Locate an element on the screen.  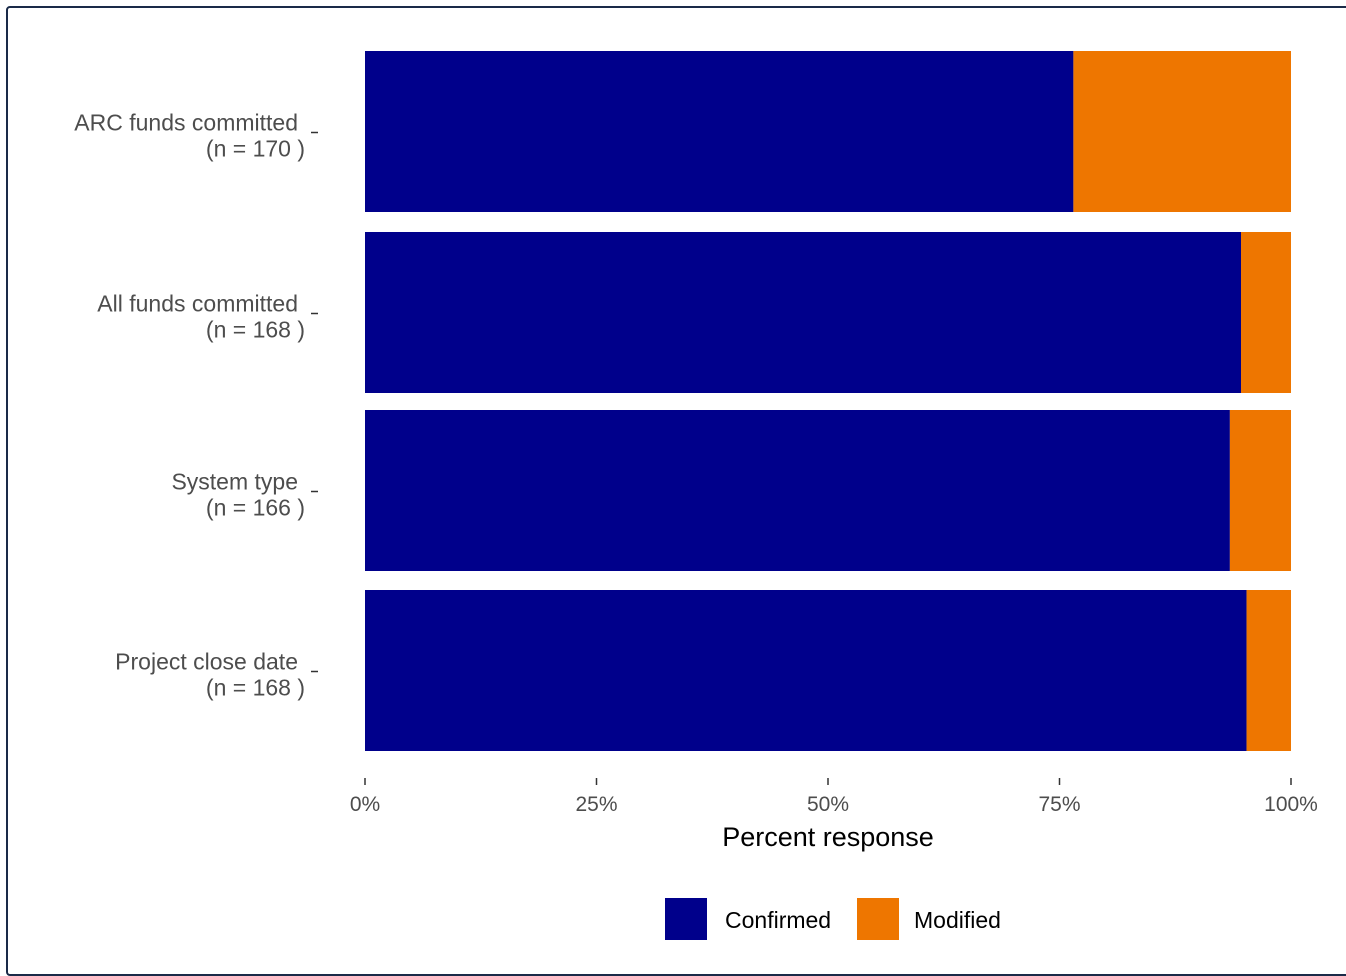
x-tick-label: 0% is located at coordinates (365, 804).